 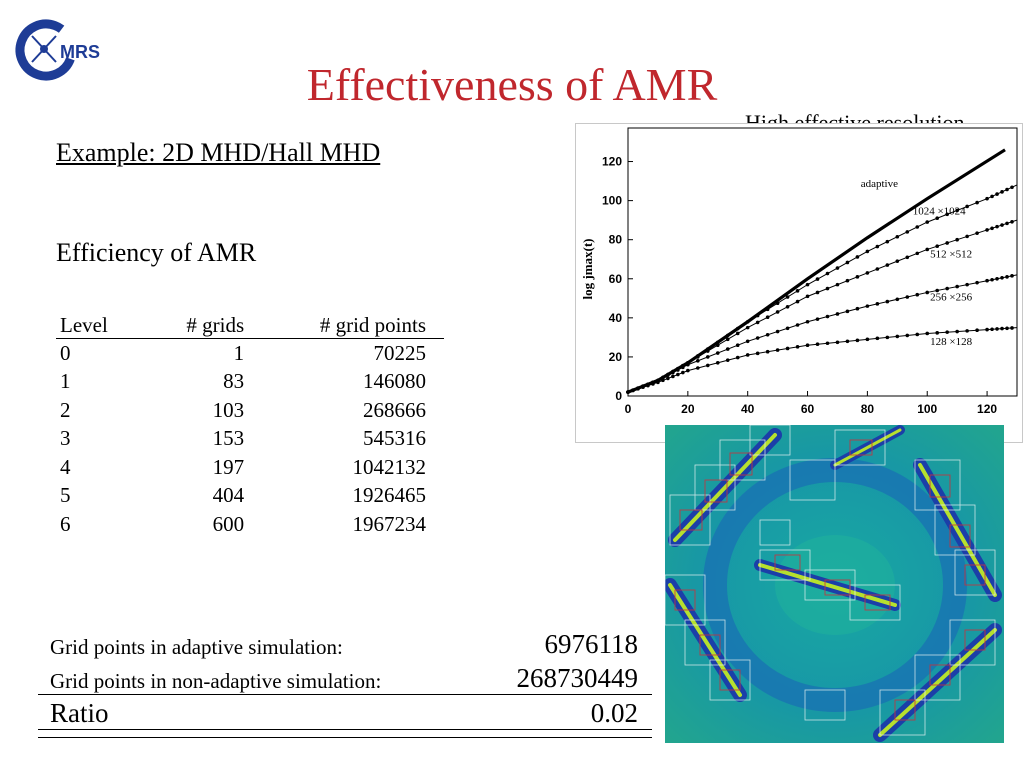 What do you see at coordinates (939, 211) in the screenshot?
I see `series-label: 1024 ×1024` at bounding box center [939, 211].